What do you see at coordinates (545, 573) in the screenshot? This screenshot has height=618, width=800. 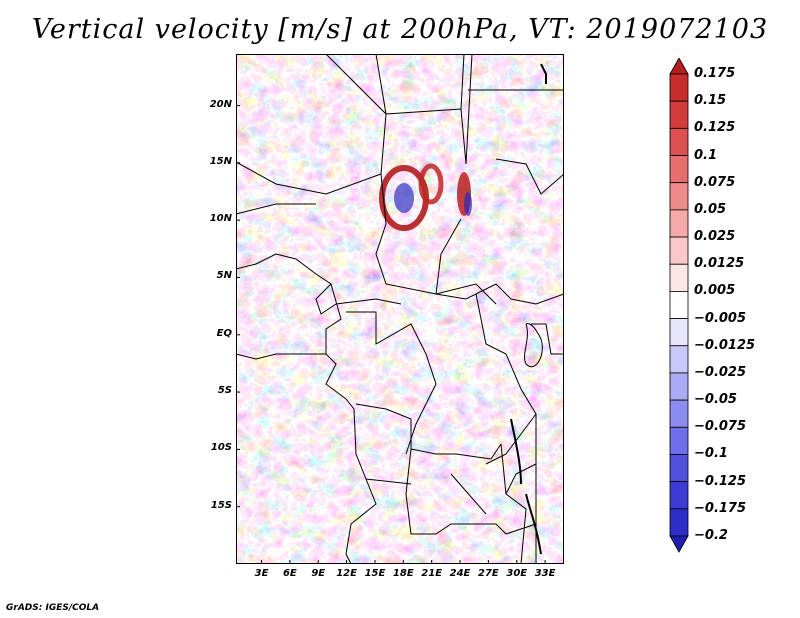 I see `lon-tick-label: 33E` at bounding box center [545, 573].